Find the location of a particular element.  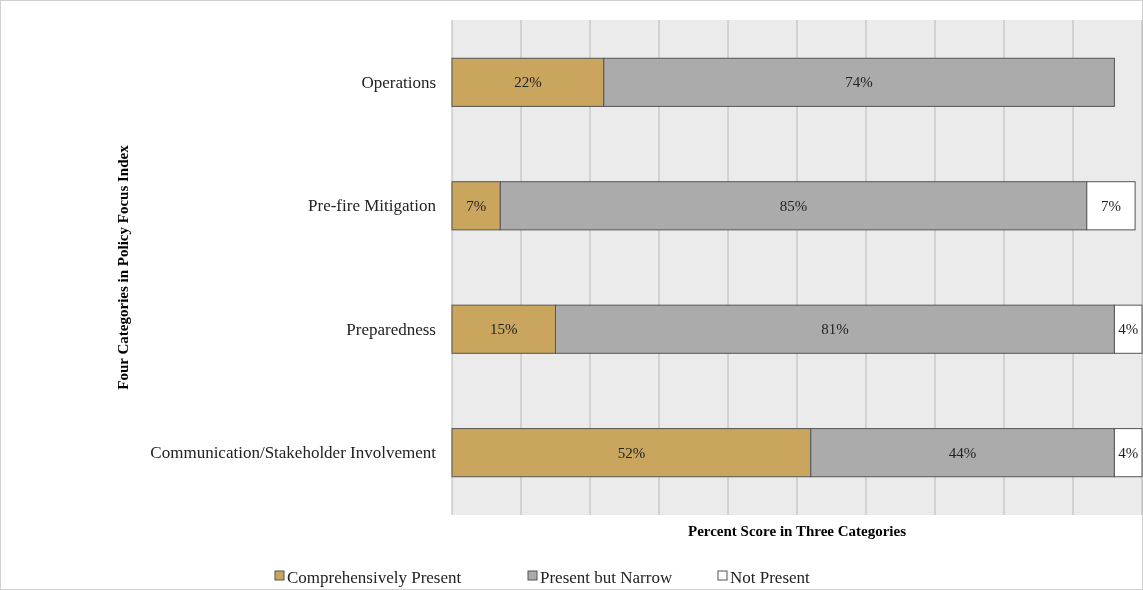

y-tick-label: Communication/Stakeholder Involvement is located at coordinates (293, 453).